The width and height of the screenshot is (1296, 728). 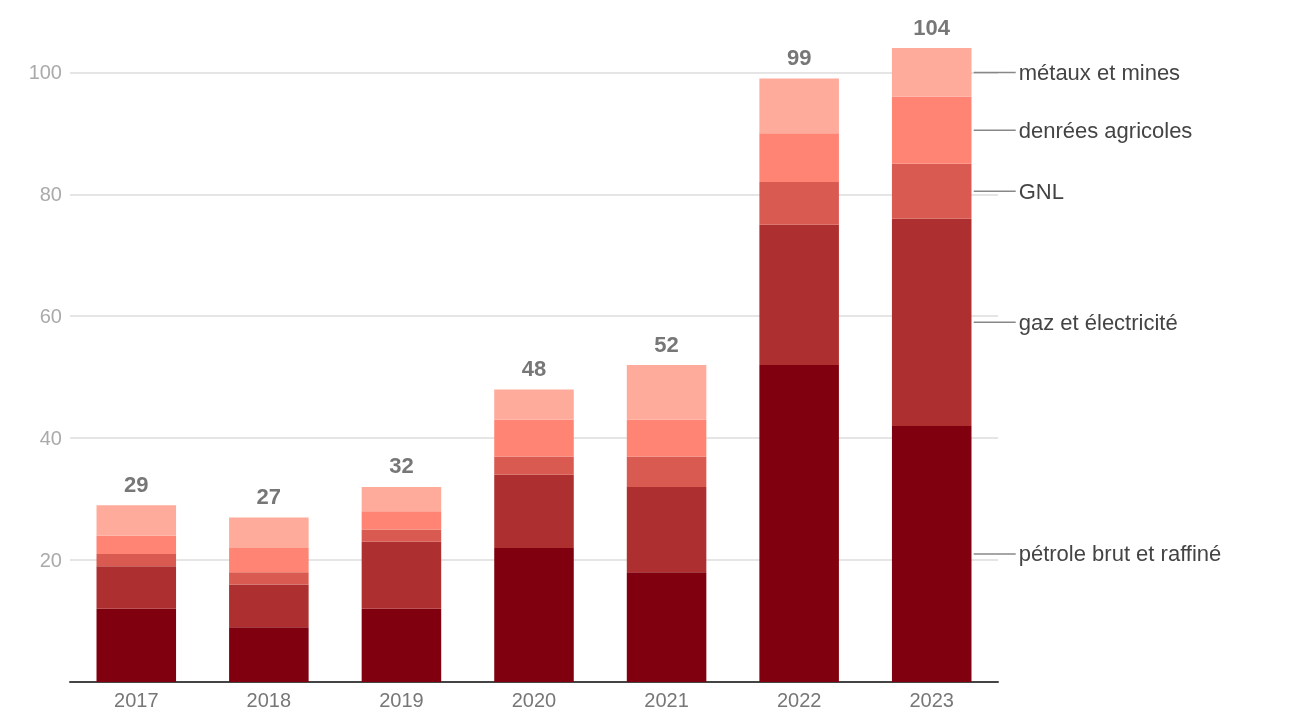 I want to click on y-tick-label: 80, so click(x=50, y=194).